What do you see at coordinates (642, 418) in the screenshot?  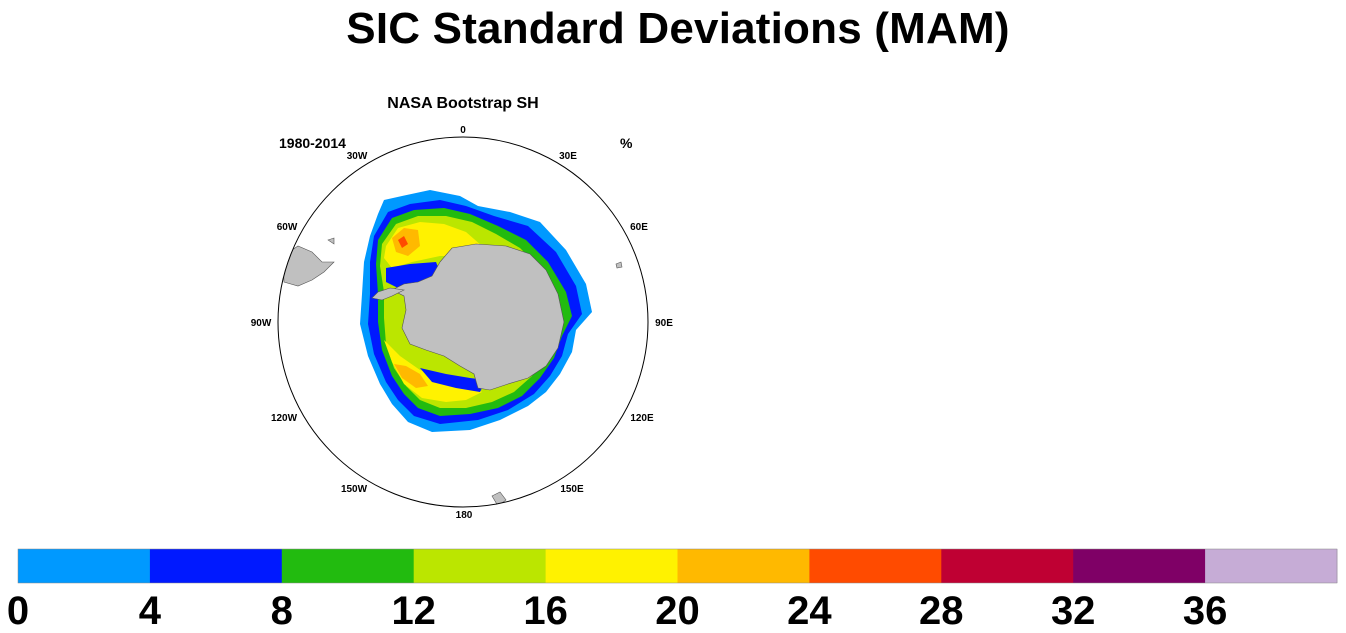 I see `longitude-label-120e: 120E` at bounding box center [642, 418].